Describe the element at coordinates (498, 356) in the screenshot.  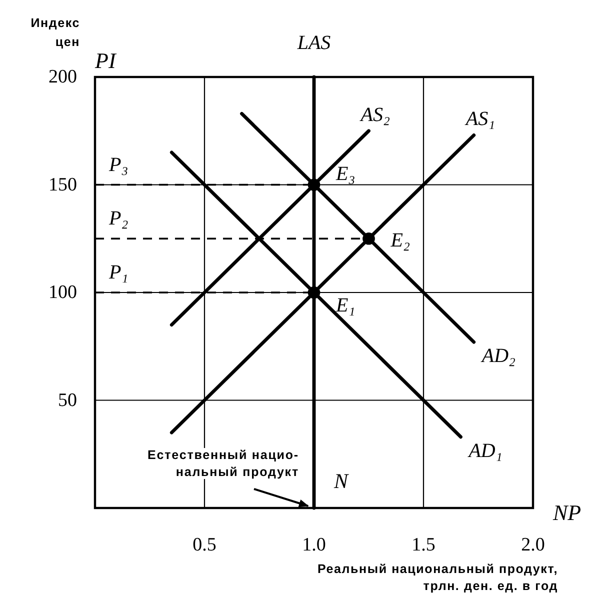
I see `series-label: AD₂` at that location.